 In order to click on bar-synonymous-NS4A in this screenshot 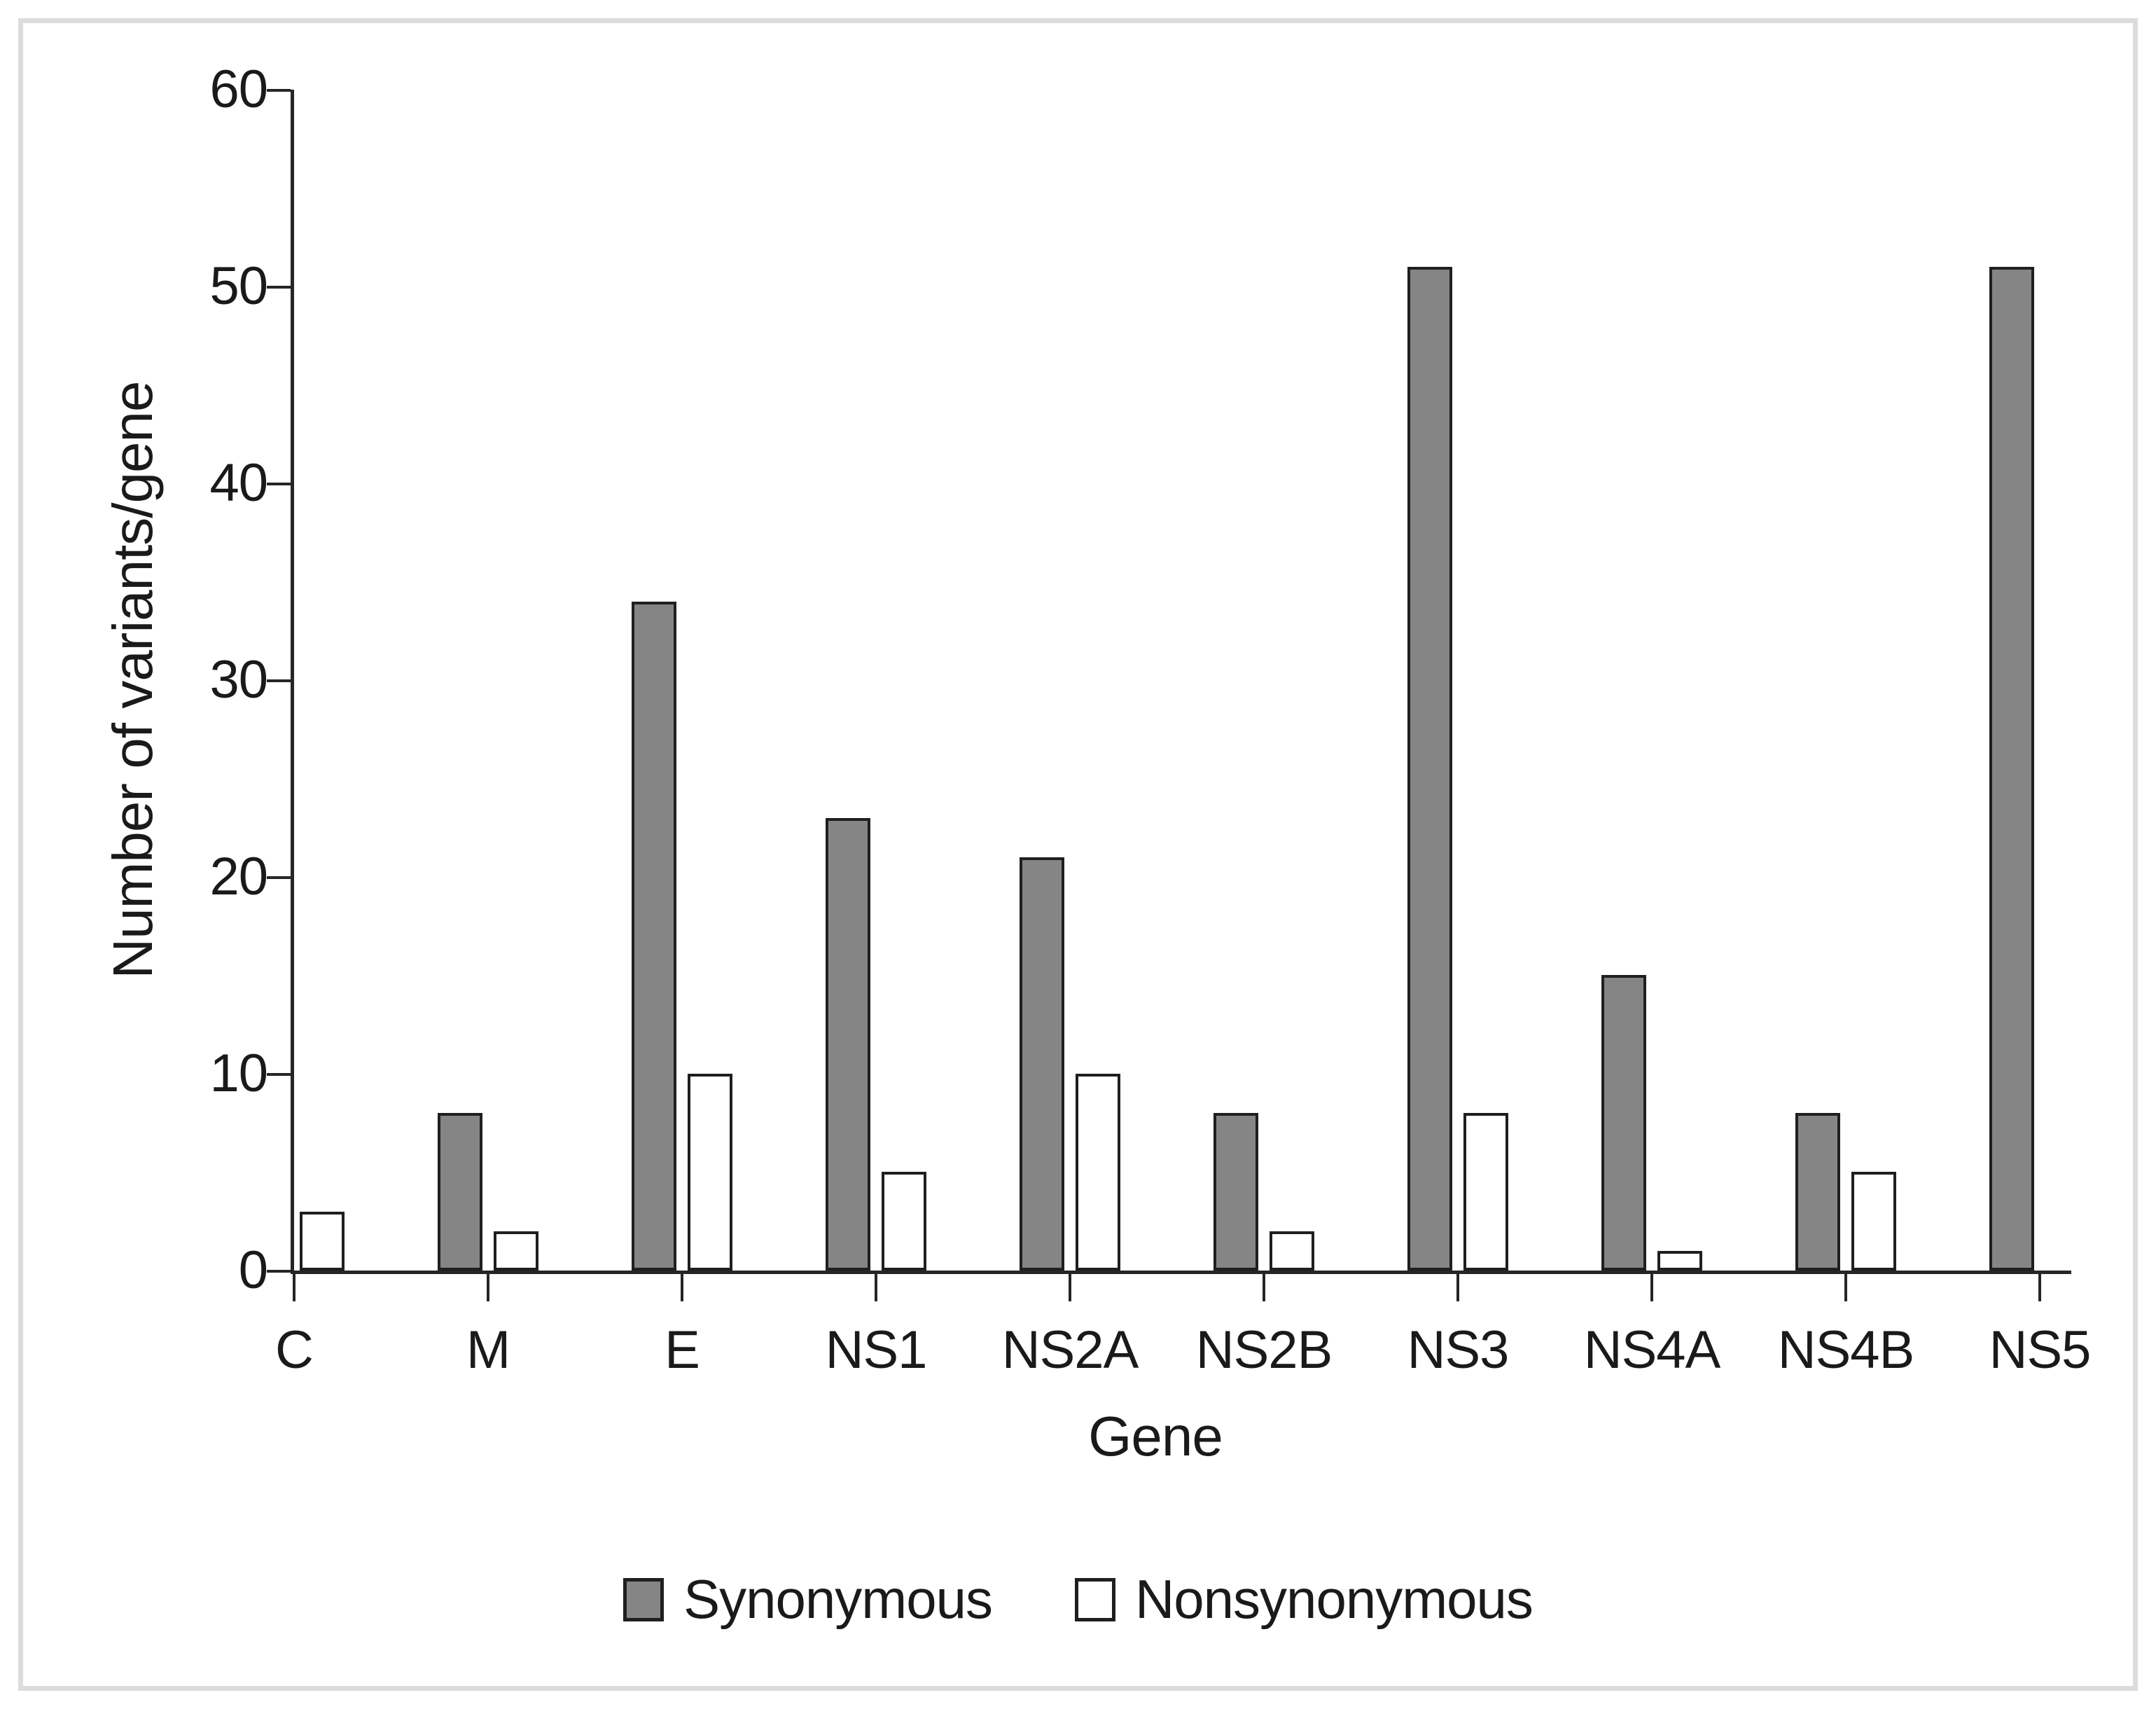, I will do `click(1623, 1123)`.